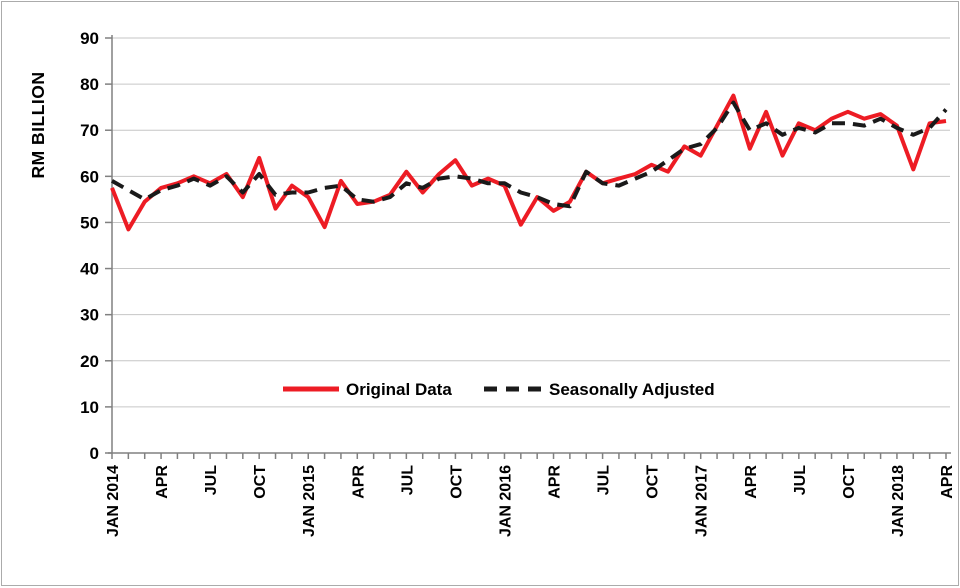 The height and width of the screenshot is (588, 960). What do you see at coordinates (89, 315) in the screenshot?
I see `y-tick-label: 30` at bounding box center [89, 315].